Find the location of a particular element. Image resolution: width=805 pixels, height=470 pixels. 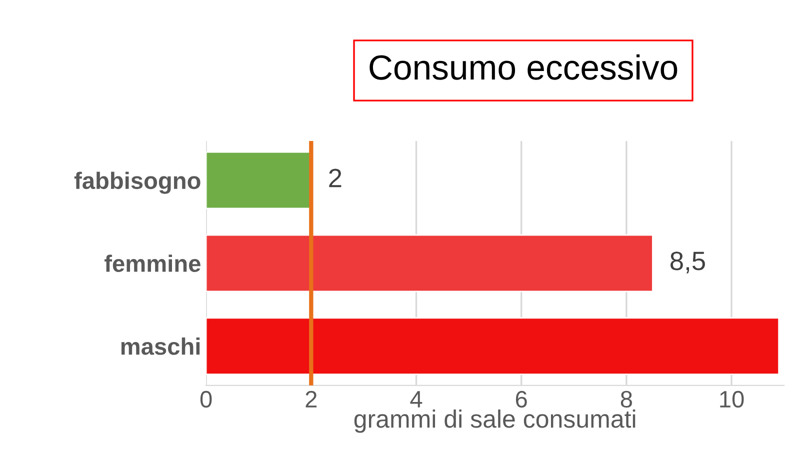

x-tick-label: 4 is located at coordinates (416, 399).